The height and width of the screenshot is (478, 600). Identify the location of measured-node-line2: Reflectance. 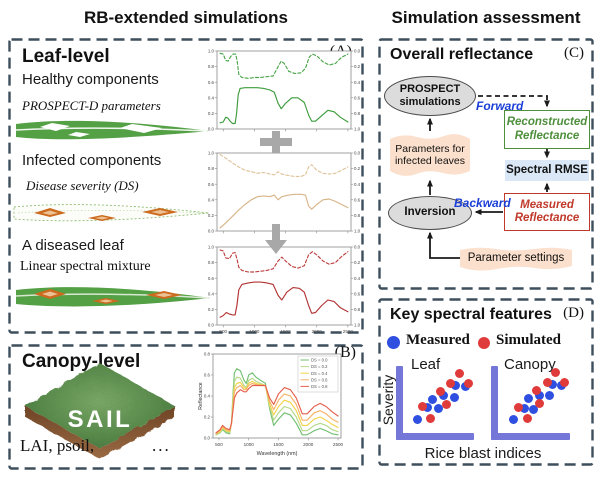
(547, 218).